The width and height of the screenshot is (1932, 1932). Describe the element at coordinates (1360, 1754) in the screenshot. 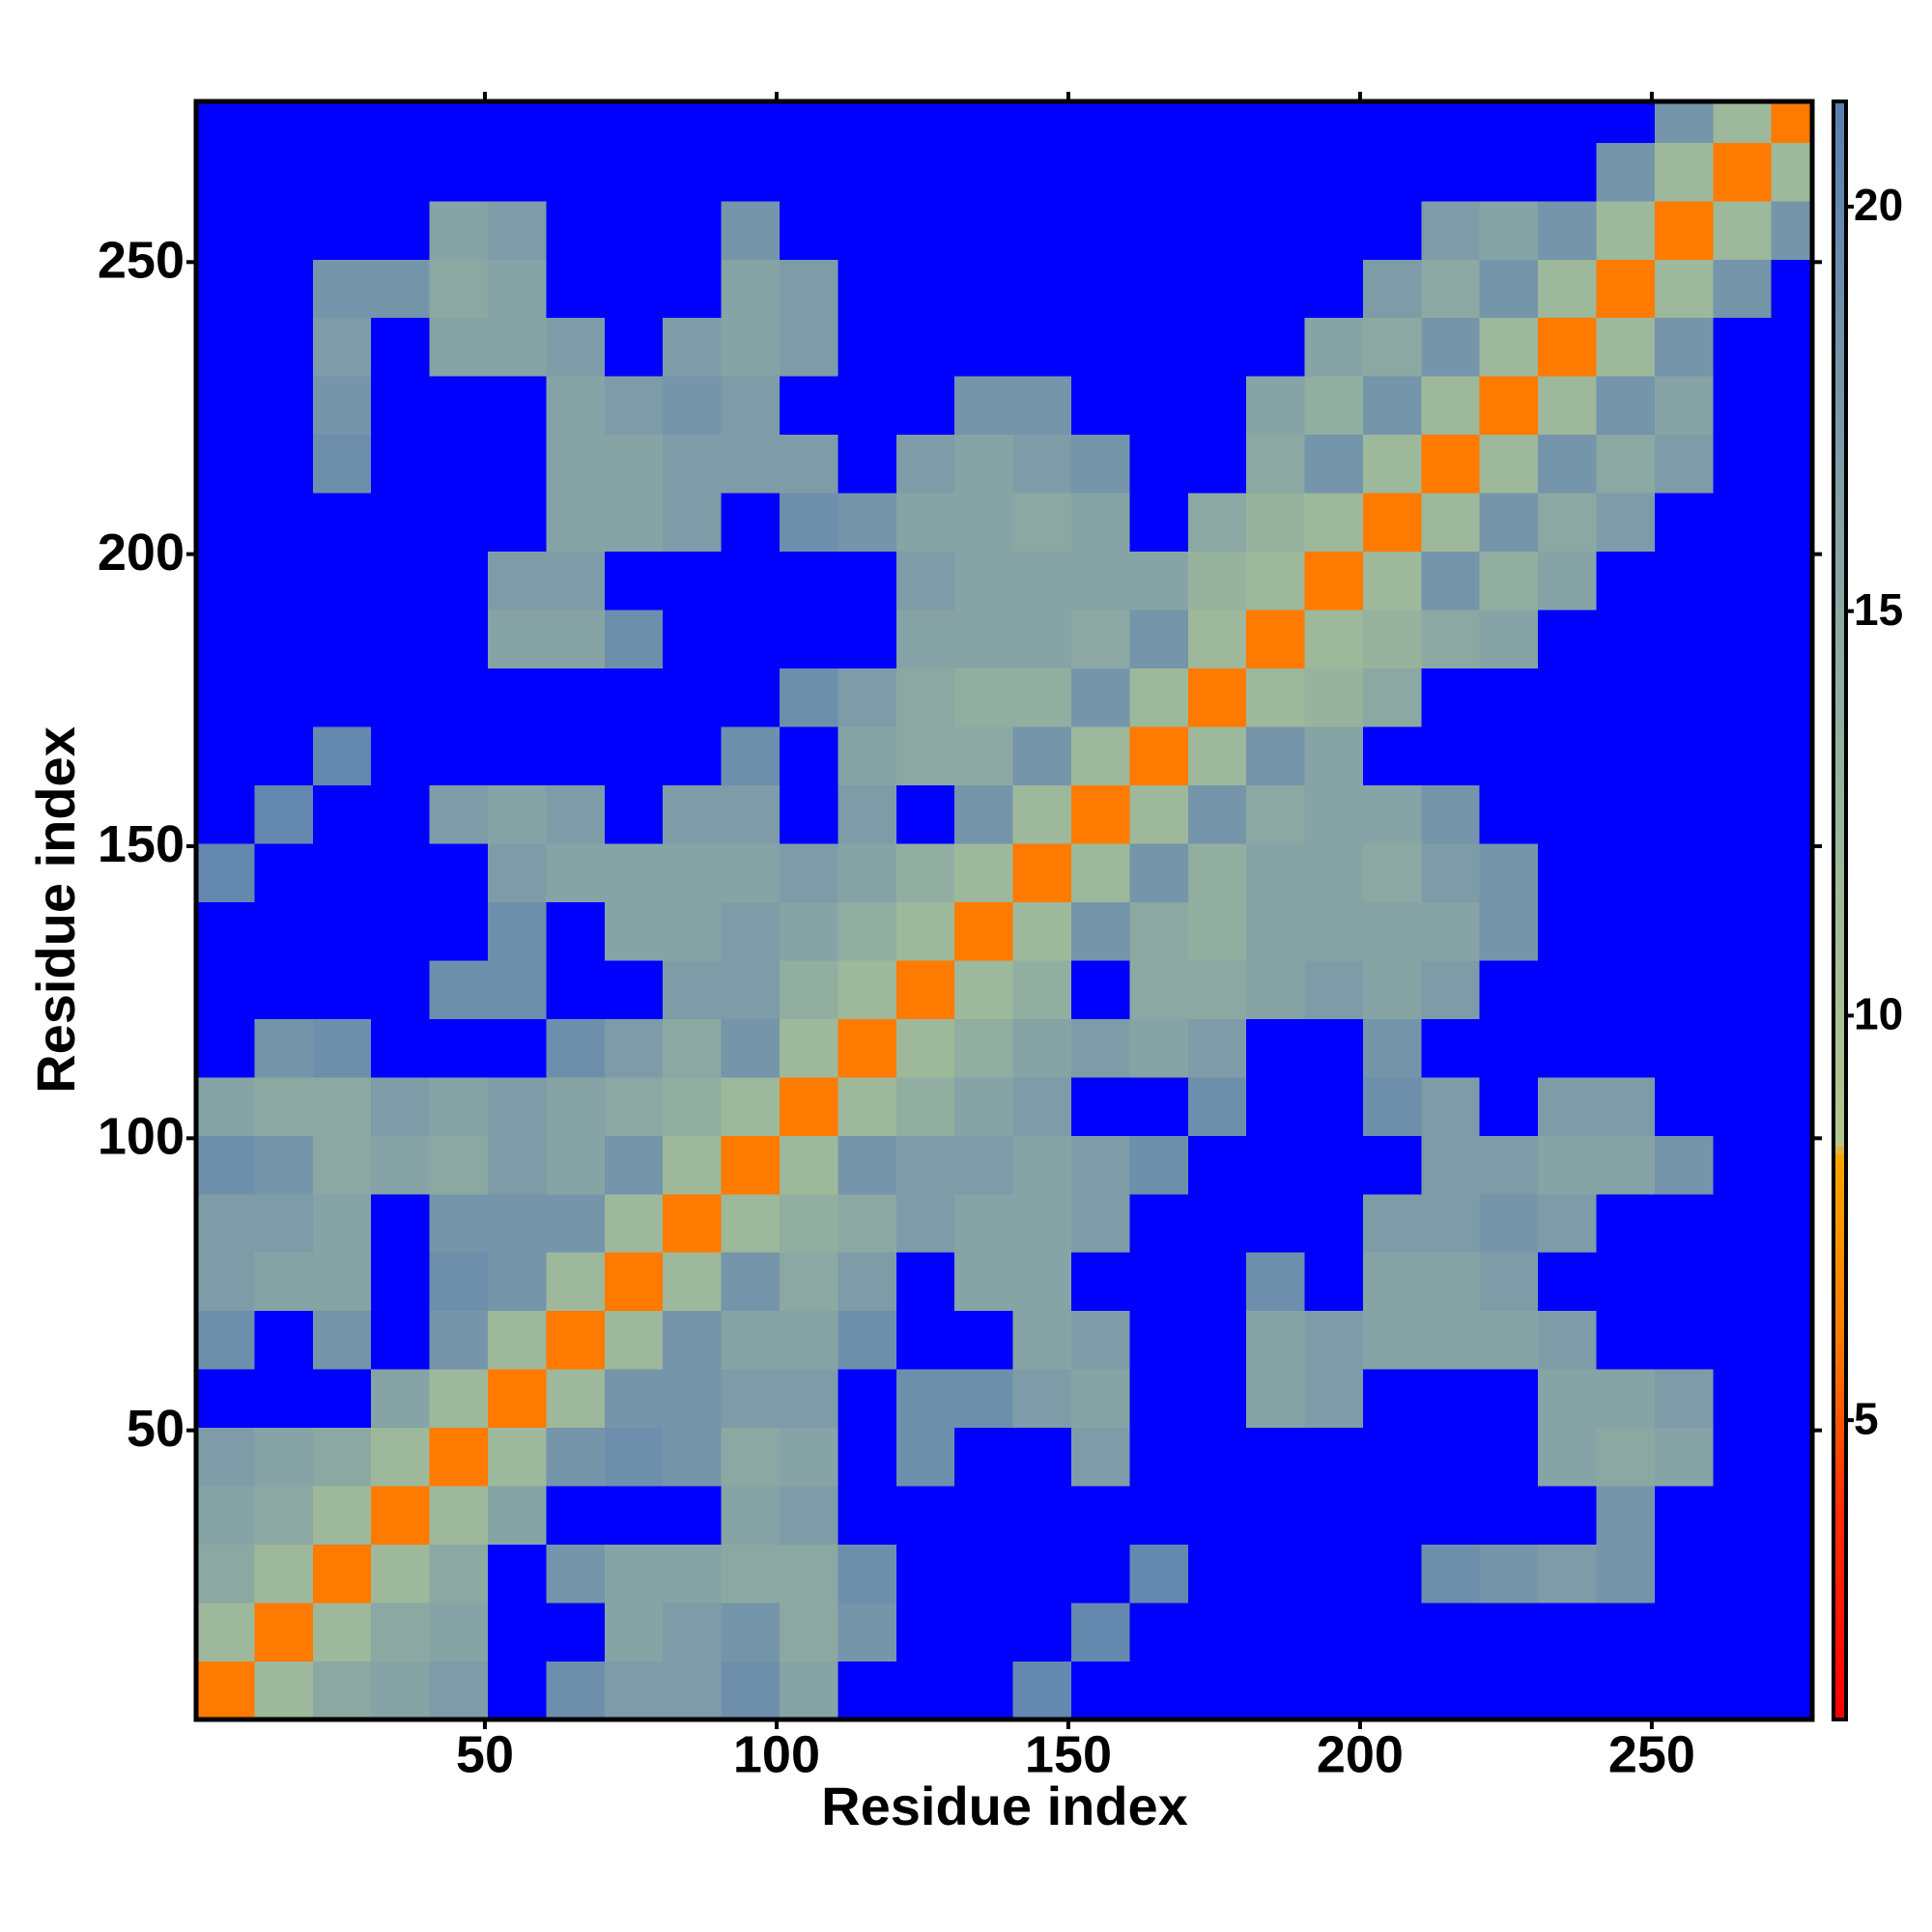

I see `x-tick-label: 200` at that location.